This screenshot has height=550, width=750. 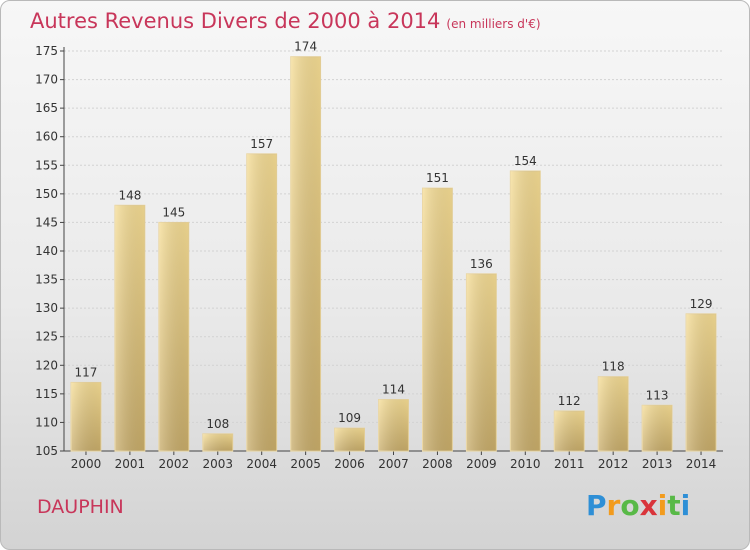 What do you see at coordinates (481, 264) in the screenshot?
I see `data-label-2009: 136` at bounding box center [481, 264].